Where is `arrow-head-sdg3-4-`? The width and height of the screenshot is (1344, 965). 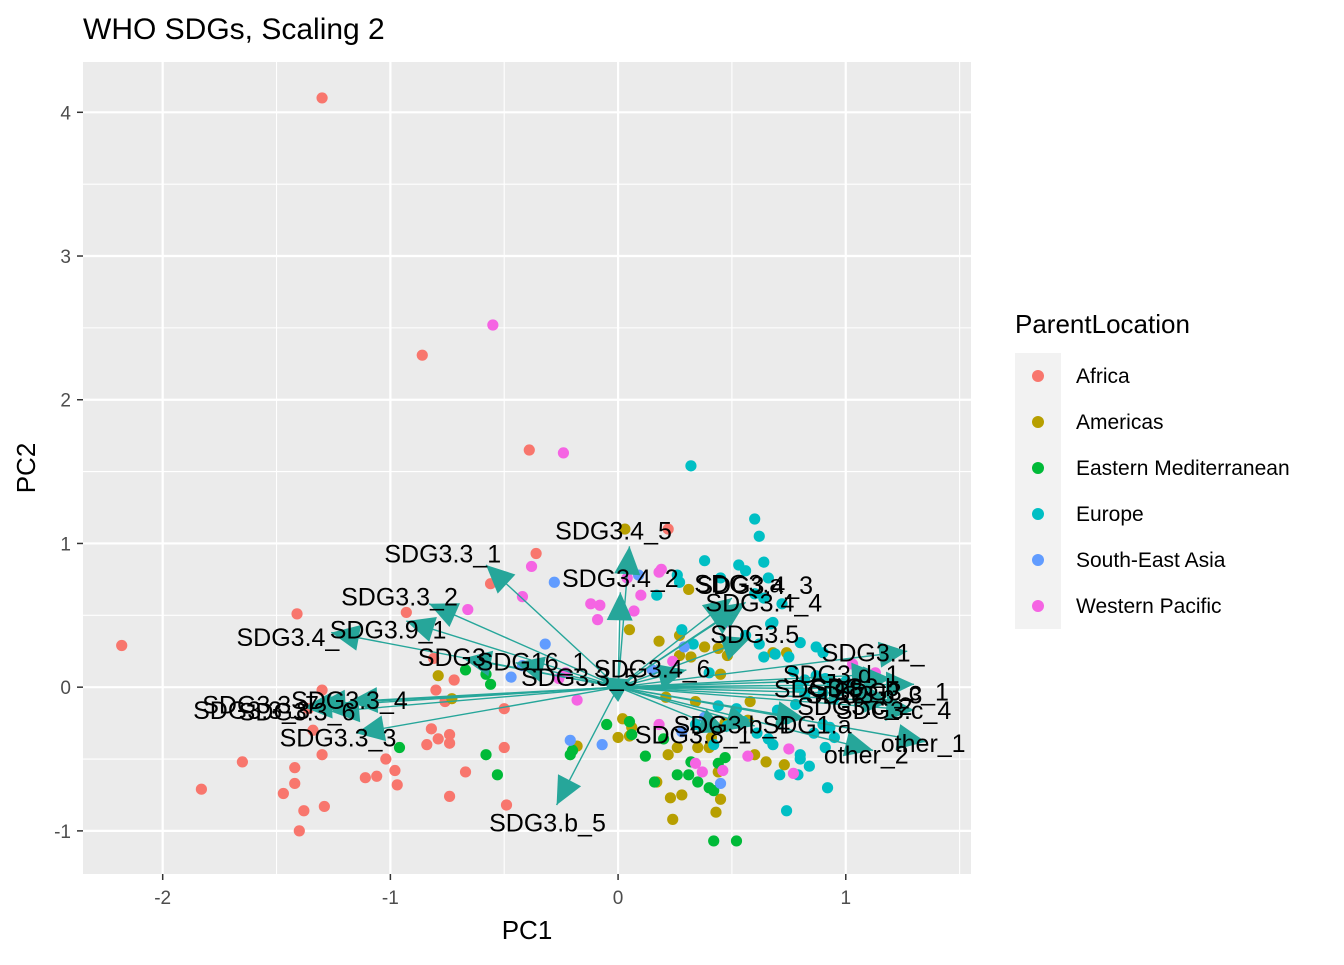 arrow-head-sdg3-4- is located at coordinates (346, 638).